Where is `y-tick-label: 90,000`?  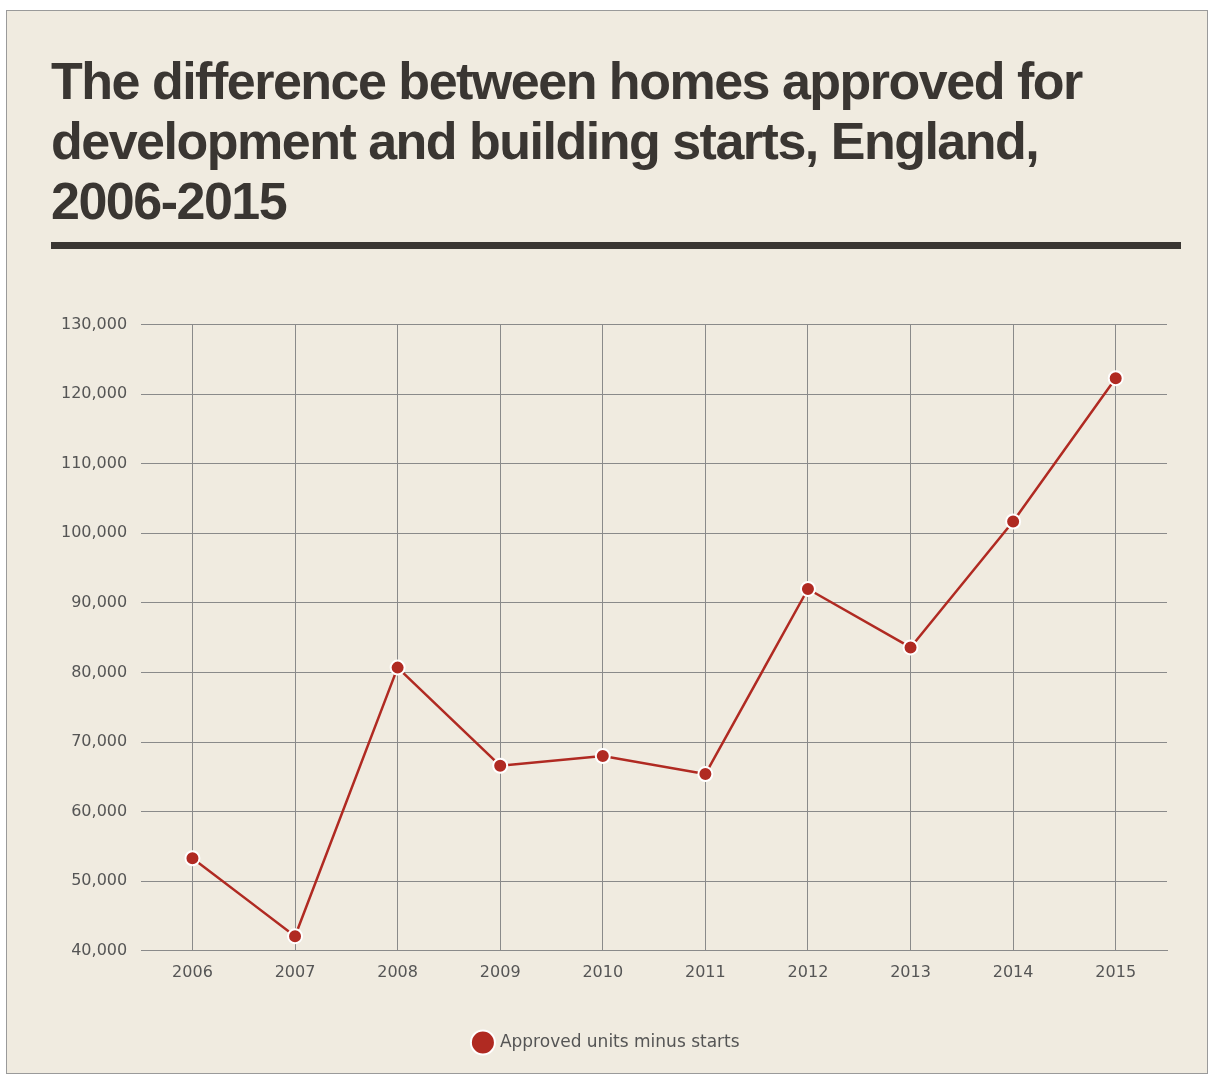
y-tick-label: 90,000 is located at coordinates (99, 602).